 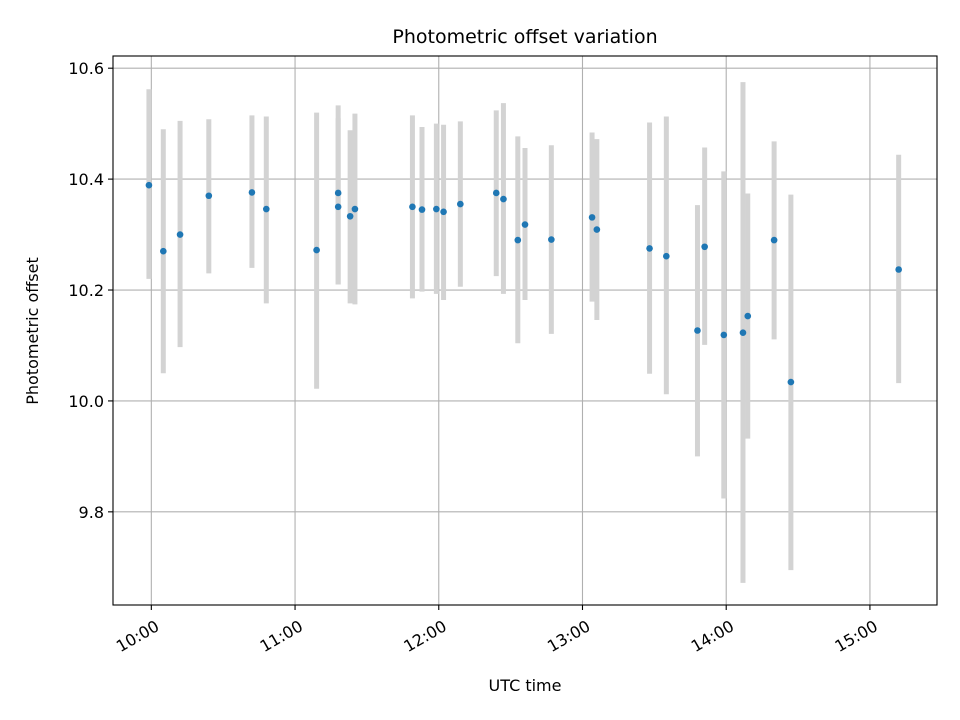 I want to click on x-tick-label: 15:00, so click(x=855, y=636).